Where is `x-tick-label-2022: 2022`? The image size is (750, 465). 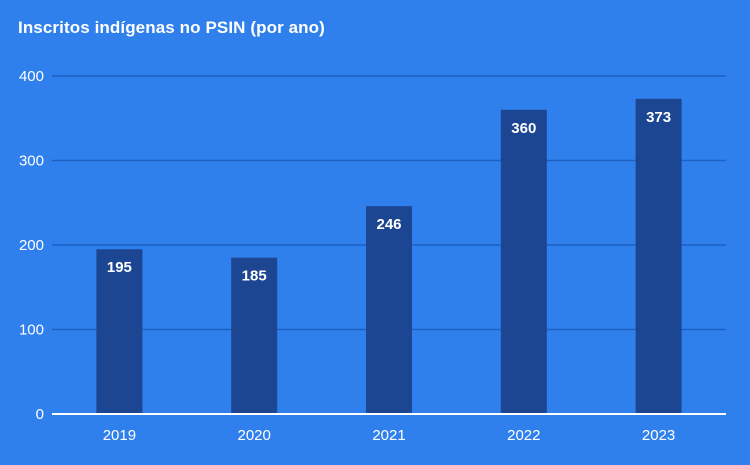 x-tick-label-2022: 2022 is located at coordinates (523, 435).